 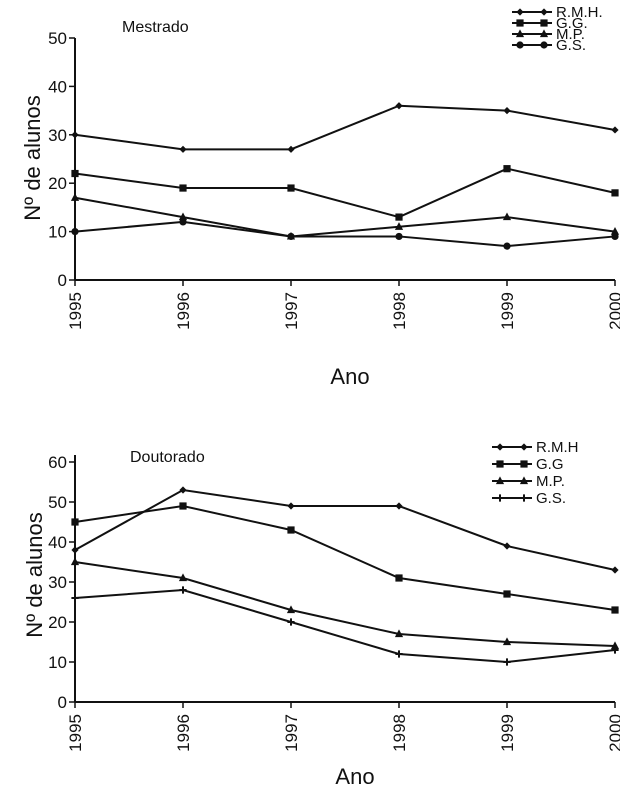 I want to click on legend: R.M.H.G.G.M.P.G.S., so click(x=557, y=29).